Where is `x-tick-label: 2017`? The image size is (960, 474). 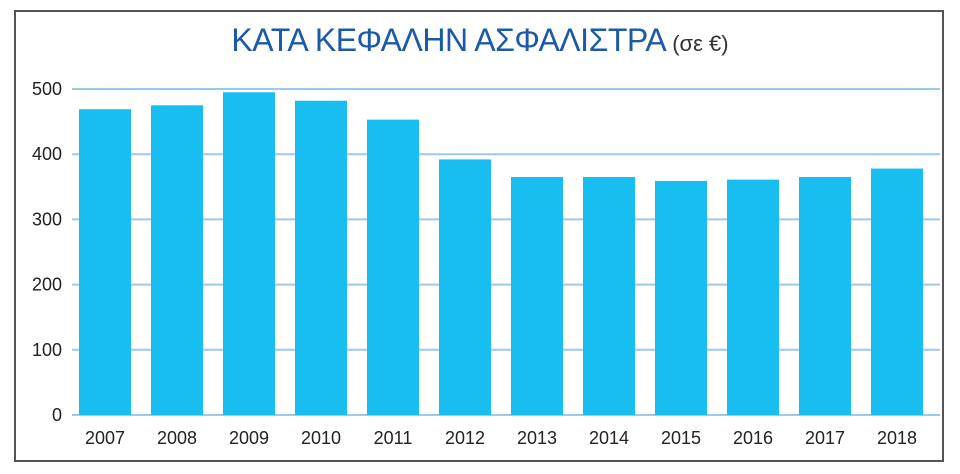
x-tick-label: 2017 is located at coordinates (825, 438).